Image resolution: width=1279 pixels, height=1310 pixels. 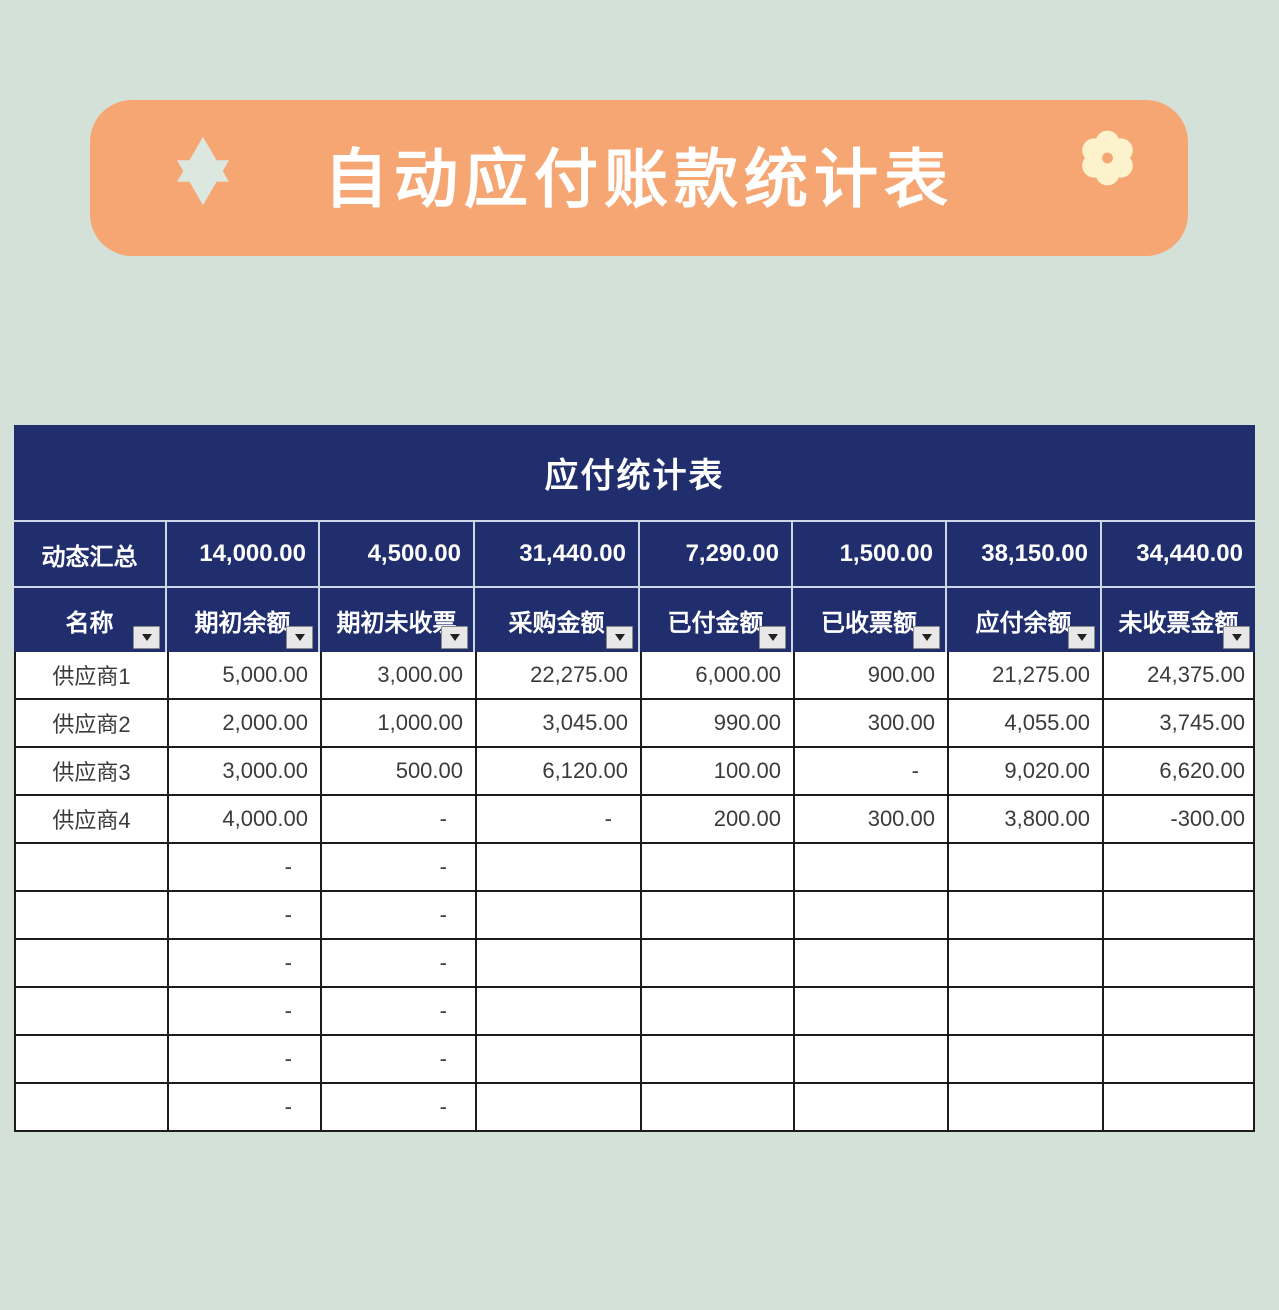 What do you see at coordinates (714, 620) in the screenshot?
I see `column-header: 已付金额` at bounding box center [714, 620].